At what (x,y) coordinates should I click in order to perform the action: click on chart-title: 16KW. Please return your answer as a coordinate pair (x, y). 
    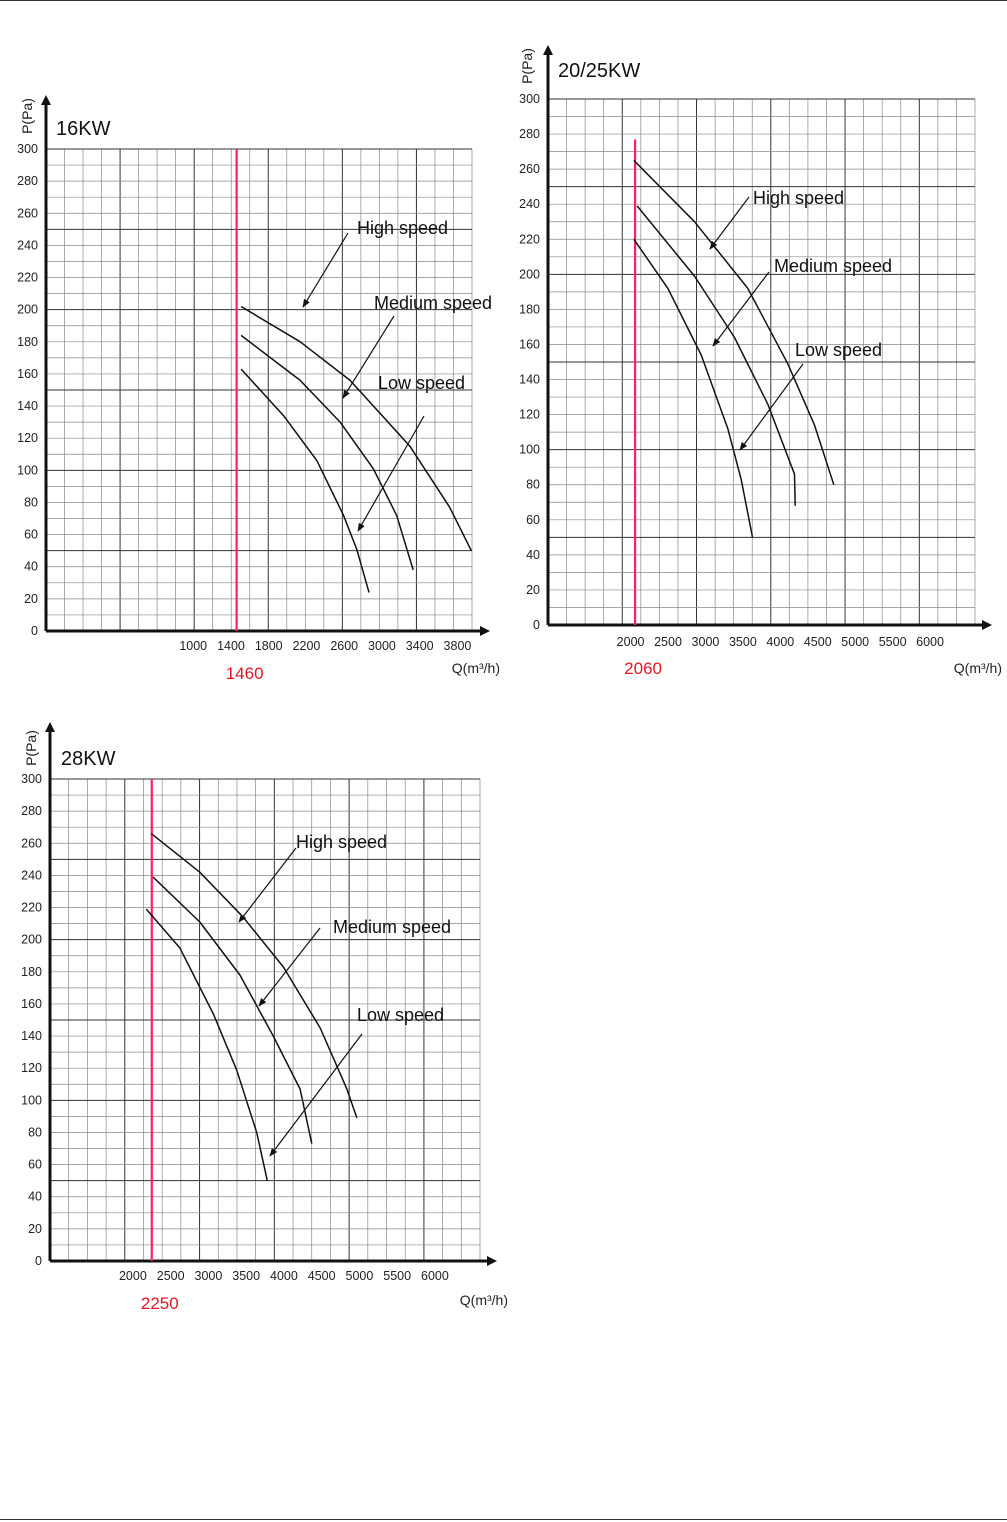
    Looking at the image, I should click on (83, 129).